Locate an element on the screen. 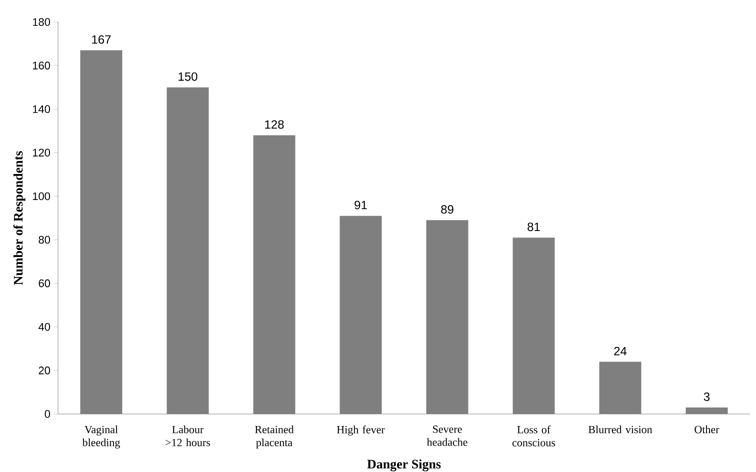  data-label: 91 is located at coordinates (360, 205).